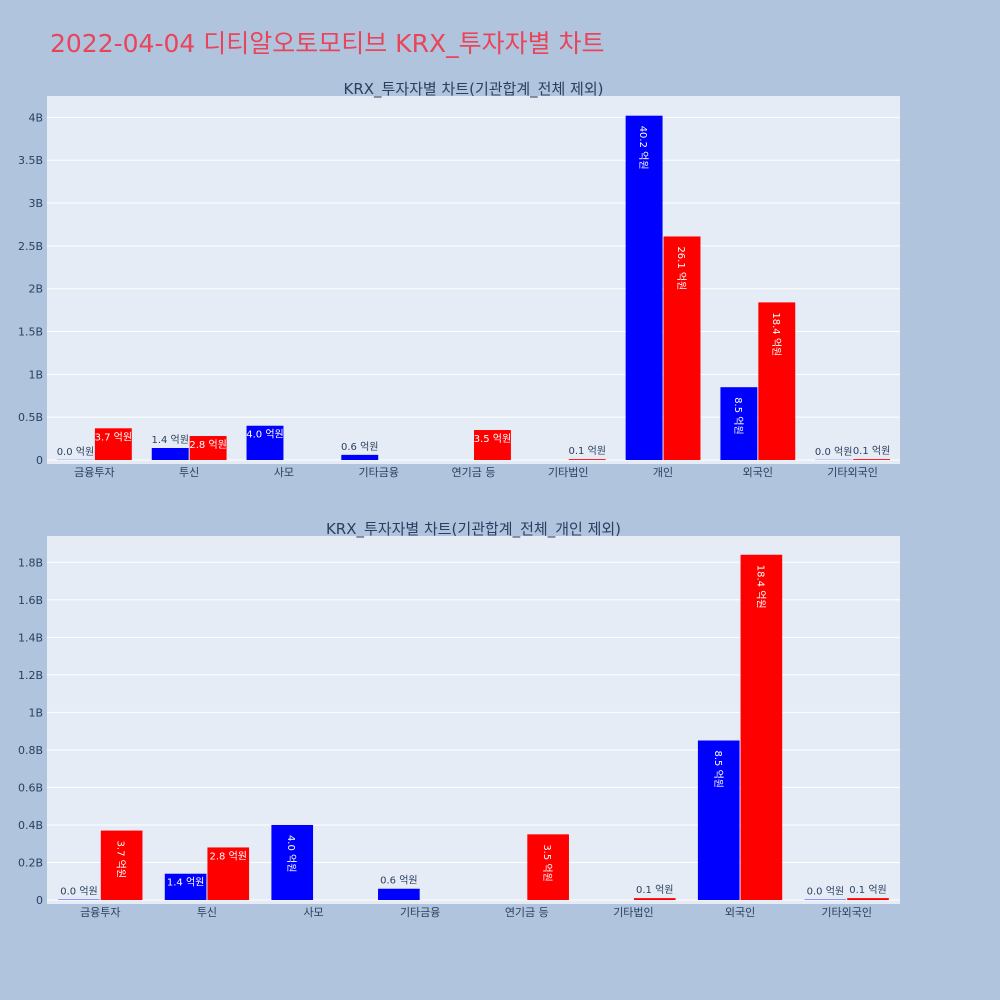 The width and height of the screenshot is (1000, 1000). Describe the element at coordinates (327, 43) in the screenshot. I see `main-title: 2022-04-04 디티알오토모티브 KRX_투자자별 차트` at that location.